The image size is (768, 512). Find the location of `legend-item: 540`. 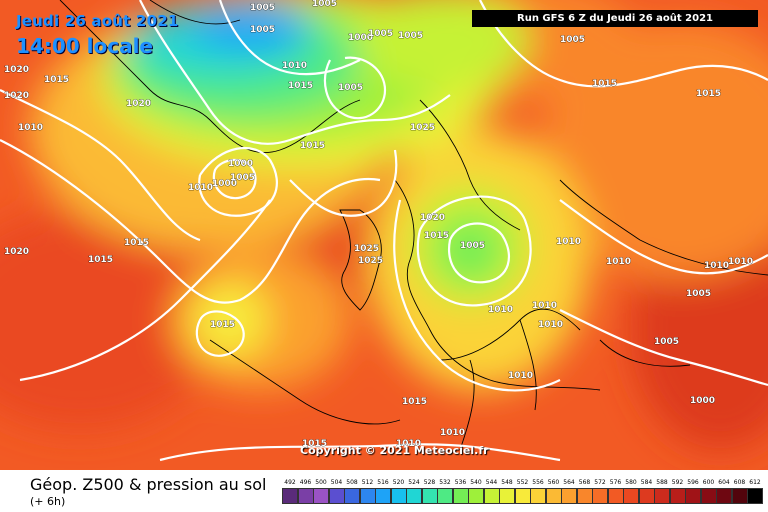

legend-item: 540 is located at coordinates (476, 491).